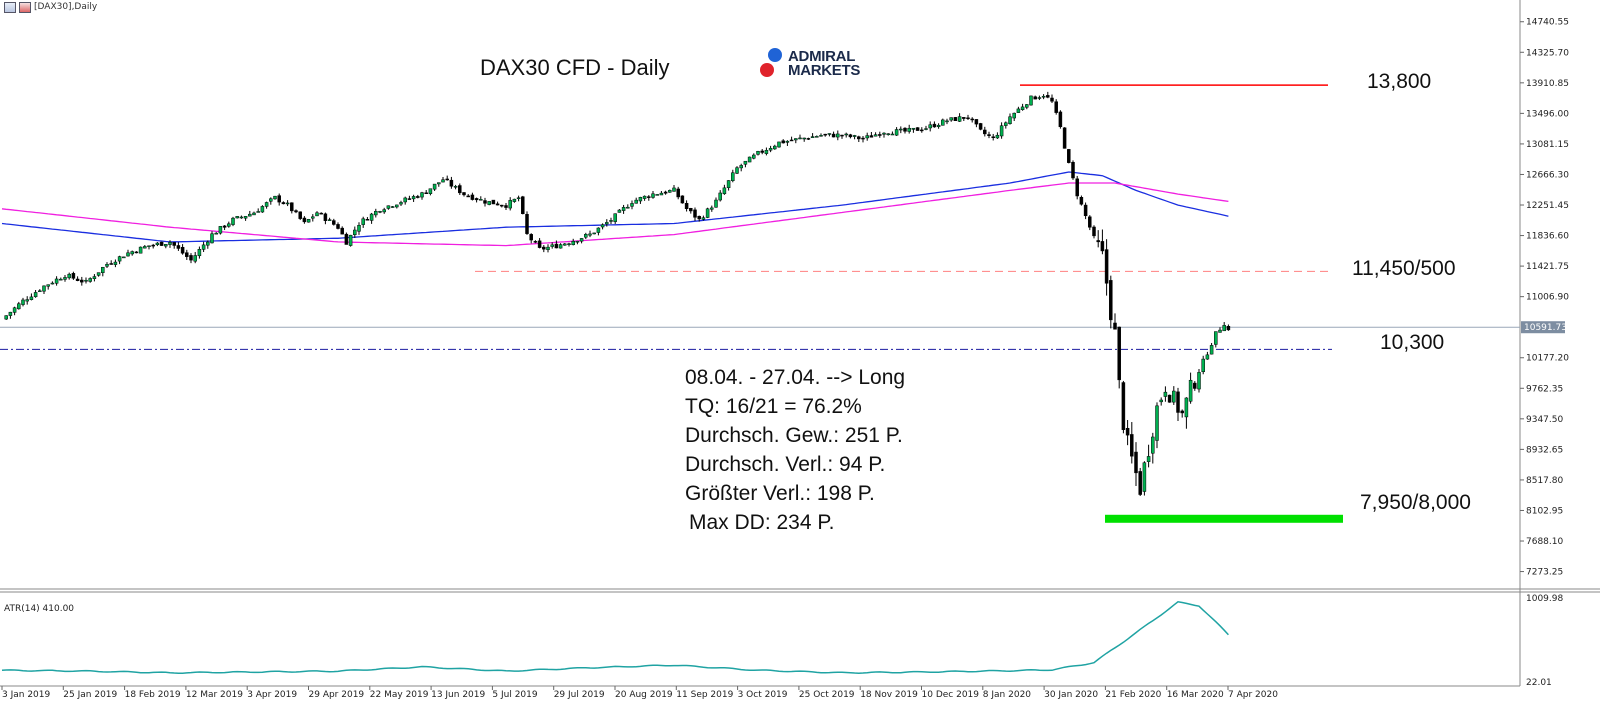  Describe the element at coordinates (767, 70) in the screenshot. I see `logo-red-dot-icon` at that location.